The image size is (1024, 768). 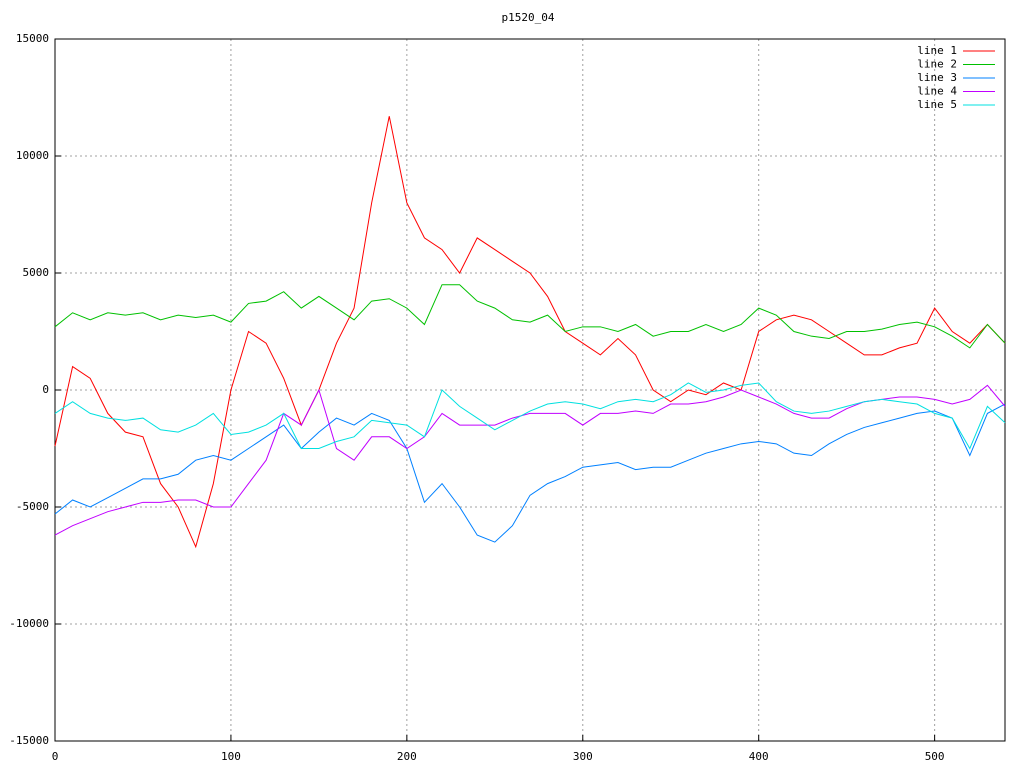 What do you see at coordinates (935, 756) in the screenshot?
I see `x-tick-label: 500` at bounding box center [935, 756].